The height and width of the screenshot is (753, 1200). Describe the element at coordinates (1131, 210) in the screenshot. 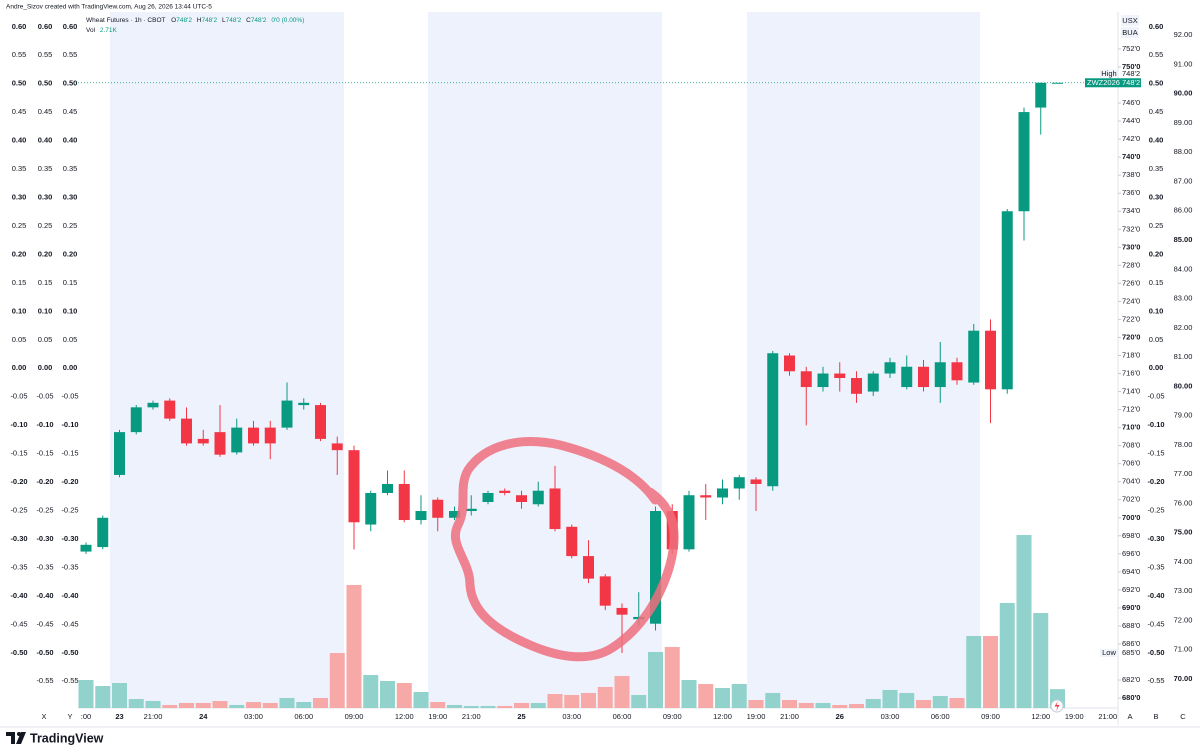

I see `y-tick-label: 734'0` at that location.